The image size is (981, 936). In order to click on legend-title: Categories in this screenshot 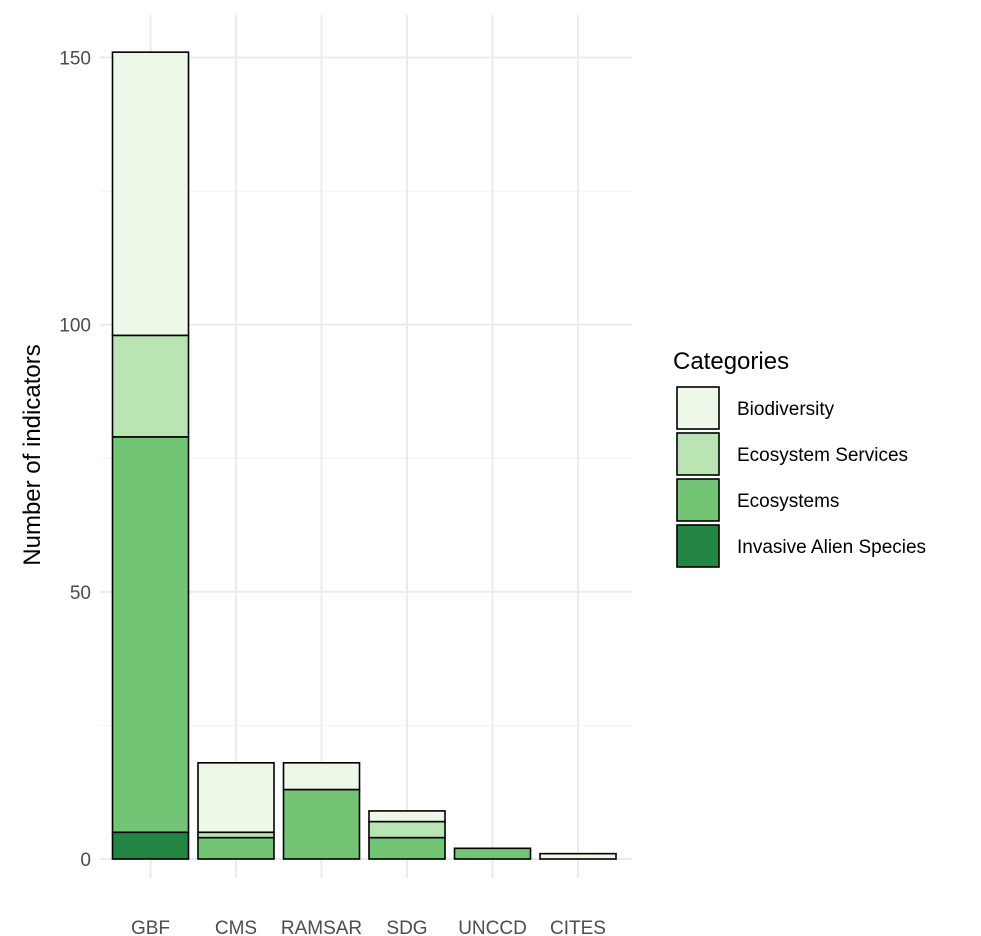, I will do `click(731, 361)`.